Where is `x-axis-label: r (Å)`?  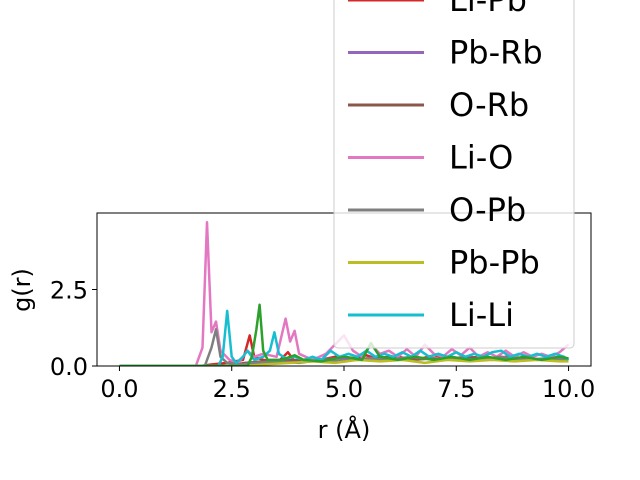 x-axis-label: r (Å) is located at coordinates (344, 429).